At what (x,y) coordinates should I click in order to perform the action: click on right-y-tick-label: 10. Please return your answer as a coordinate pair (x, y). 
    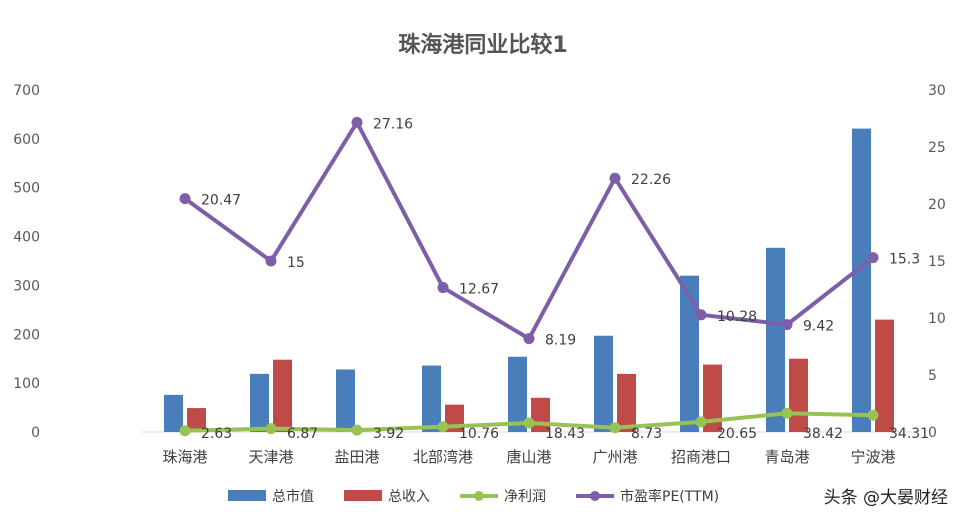
    Looking at the image, I should click on (937, 319).